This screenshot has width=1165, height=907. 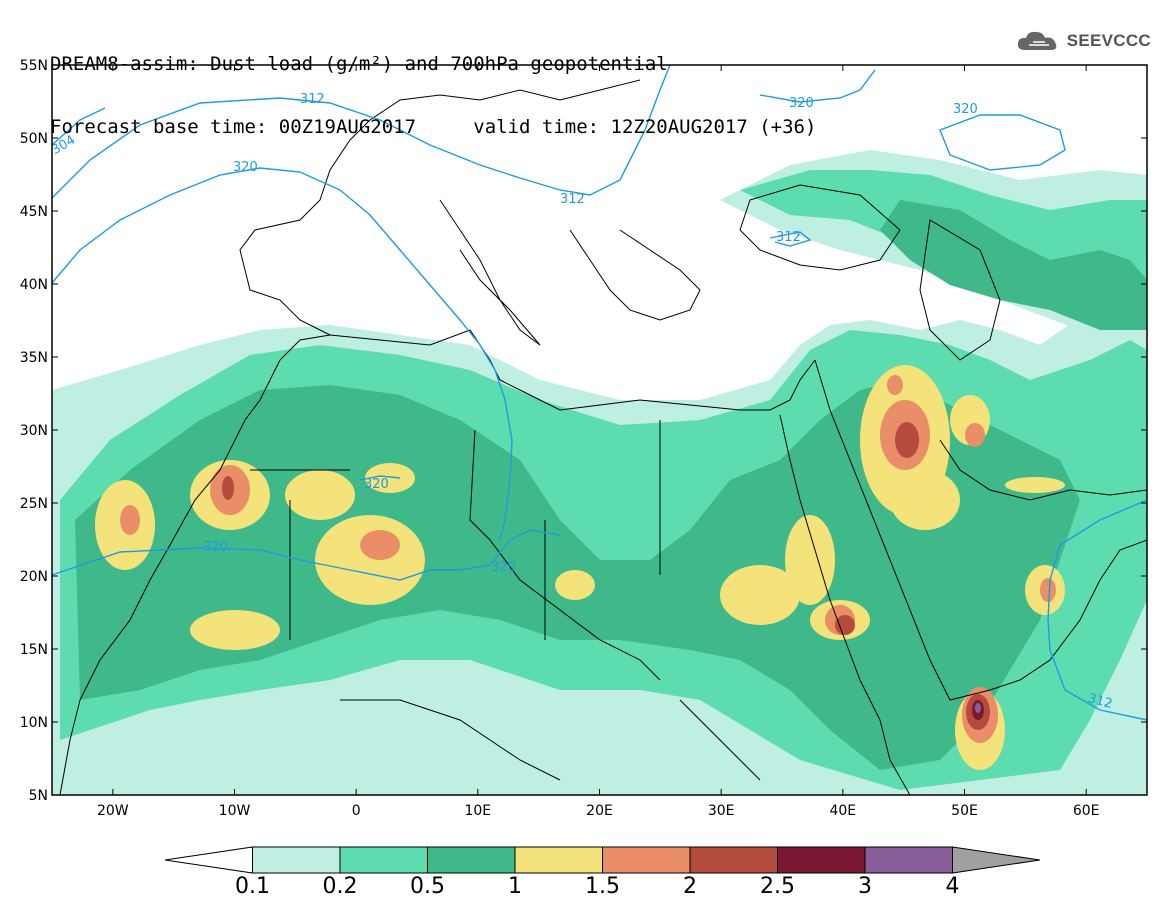 I want to click on lon-label: 50E, so click(x=964, y=811).